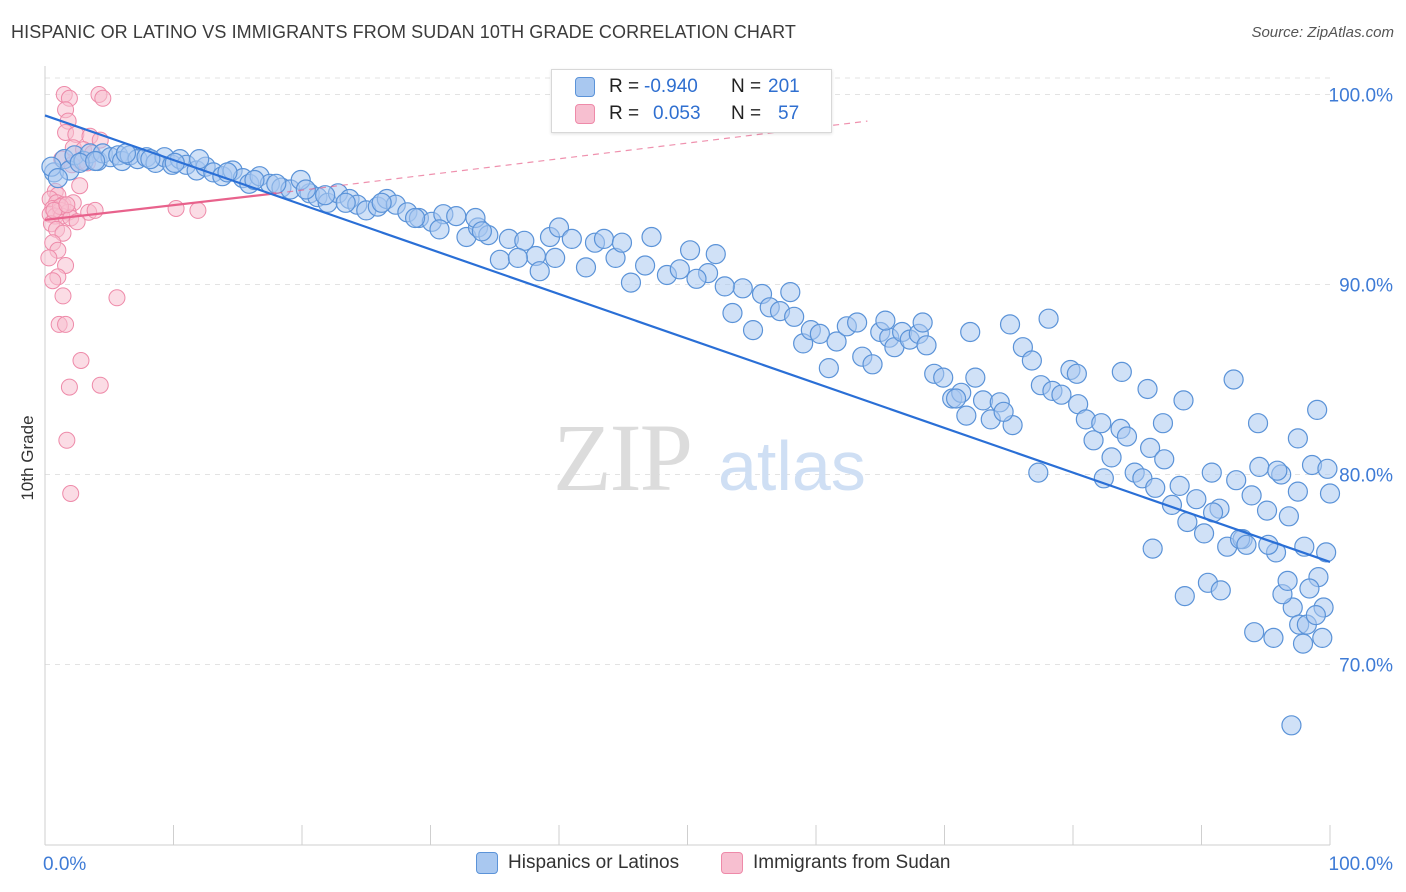 This screenshot has height=892, width=1406. What do you see at coordinates (160, 206) in the screenshot?
I see `trendline-sudan` at bounding box center [160, 206].